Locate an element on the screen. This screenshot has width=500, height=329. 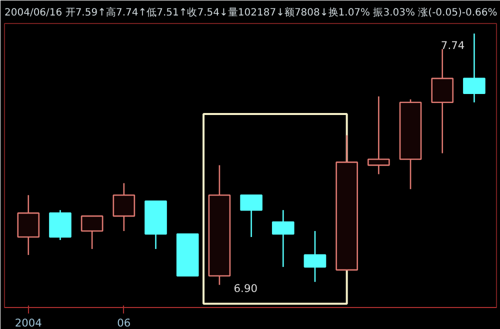
annotation: 6.90 is located at coordinates (246, 288).